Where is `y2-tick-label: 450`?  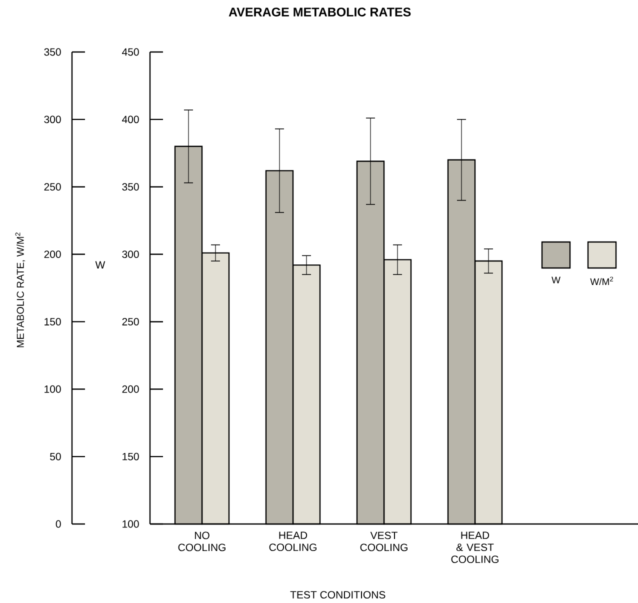
y2-tick-label: 450 is located at coordinates (130, 52).